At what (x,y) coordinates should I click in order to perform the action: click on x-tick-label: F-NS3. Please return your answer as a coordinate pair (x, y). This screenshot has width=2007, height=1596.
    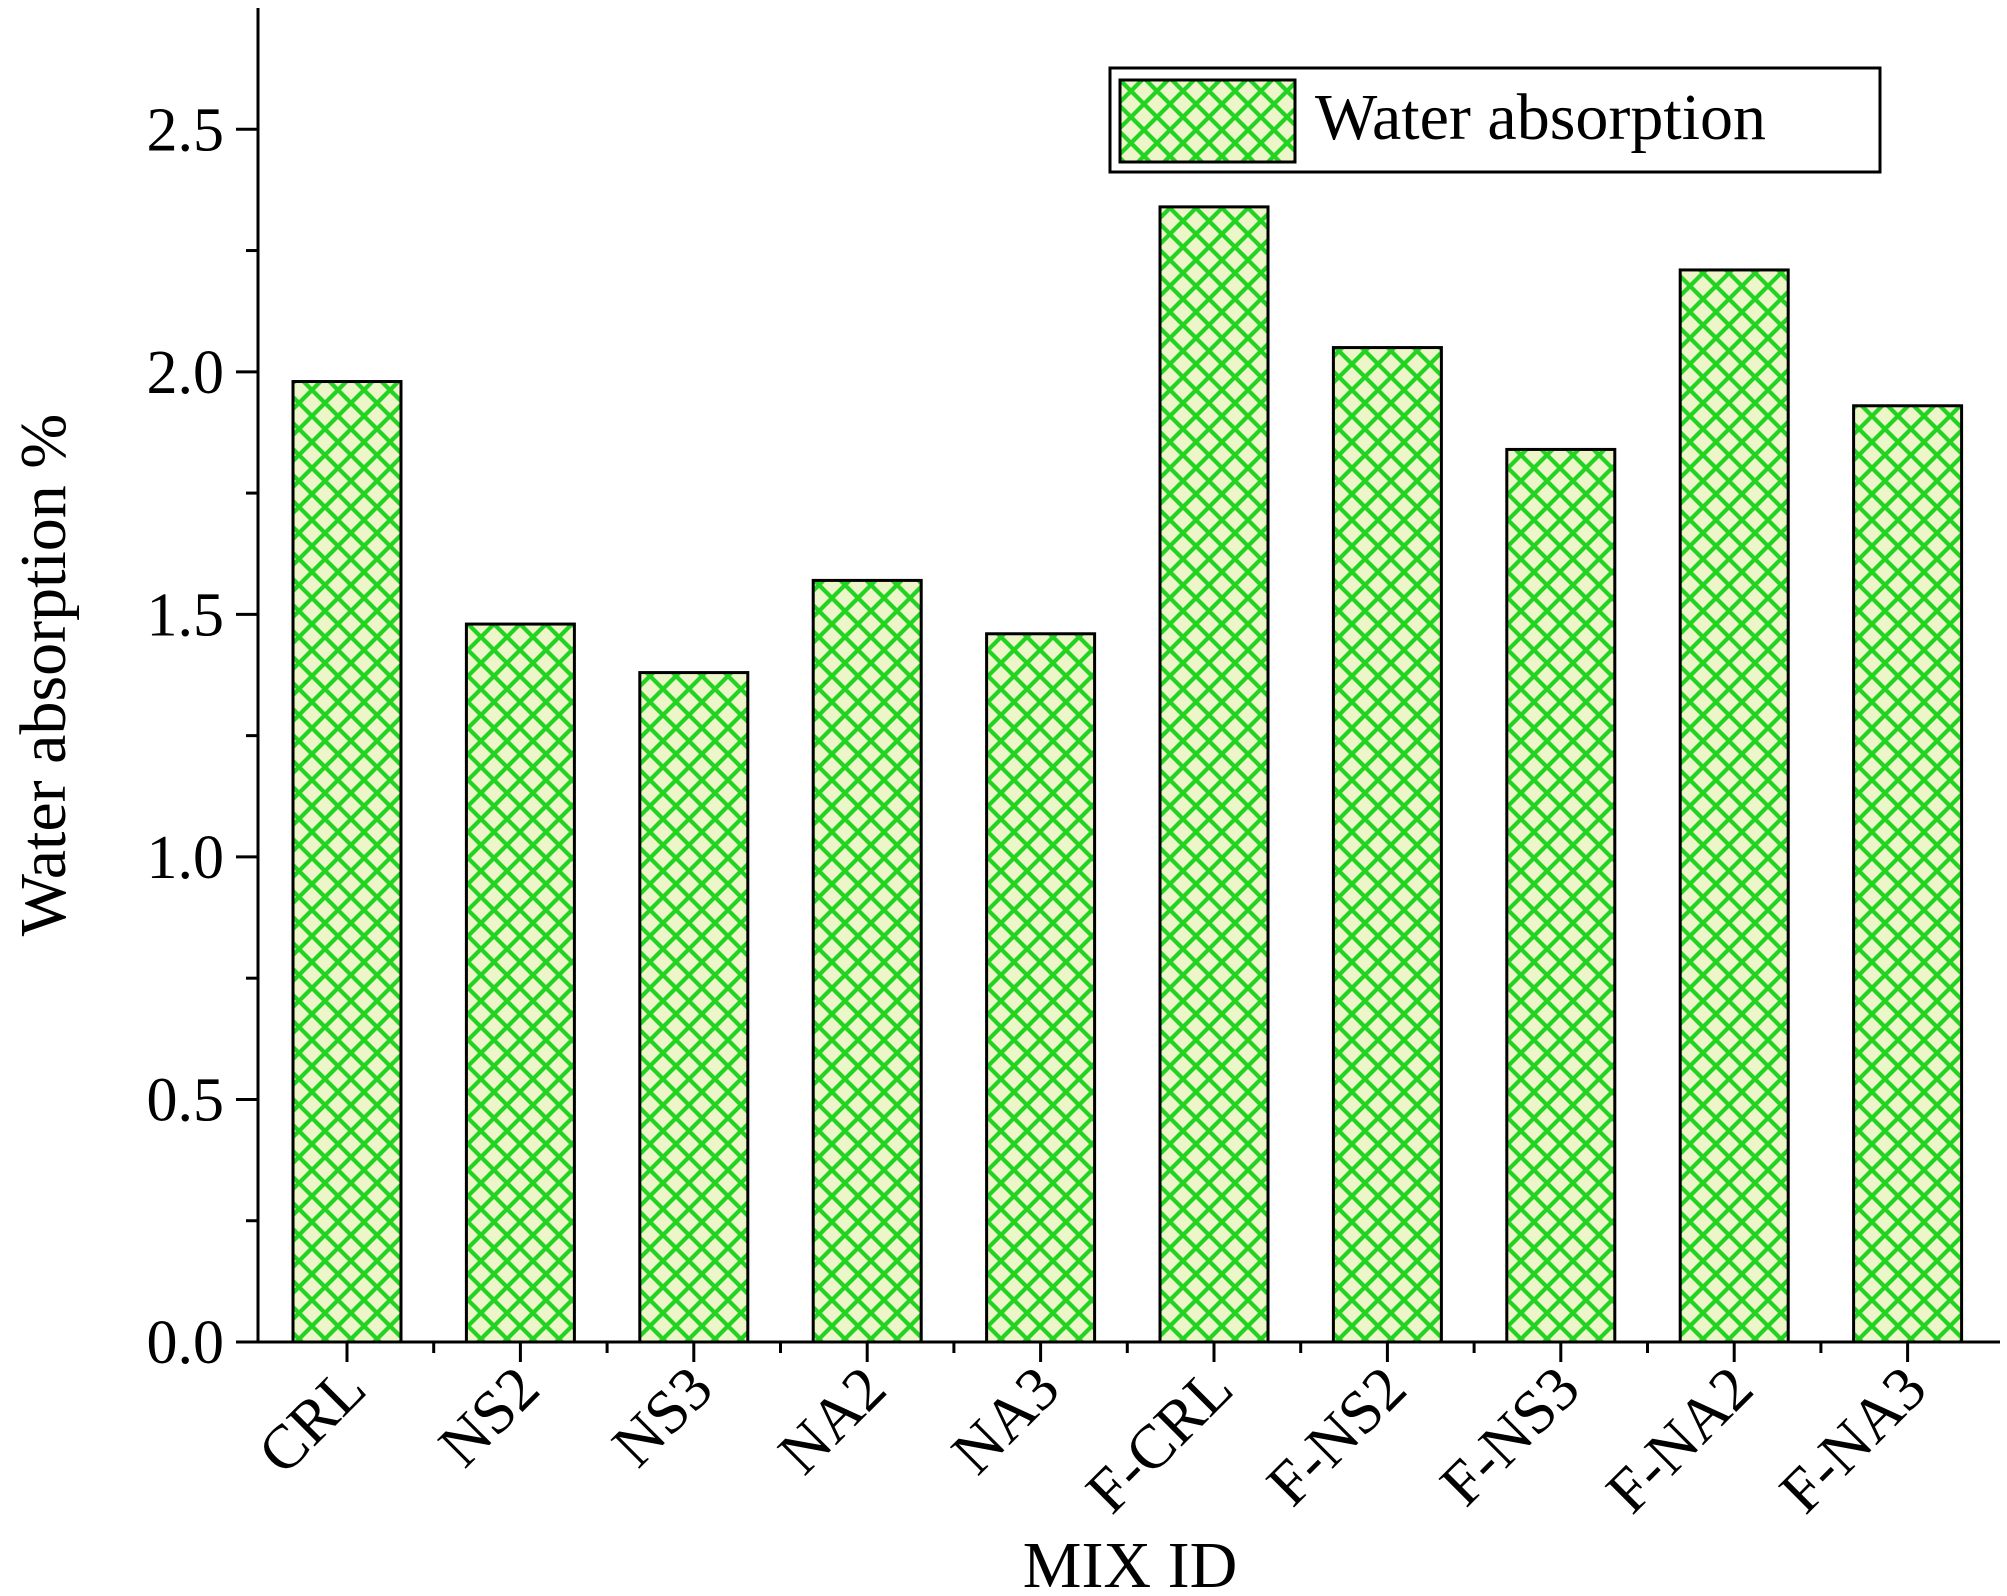
    Looking at the image, I should click on (1510, 1436).